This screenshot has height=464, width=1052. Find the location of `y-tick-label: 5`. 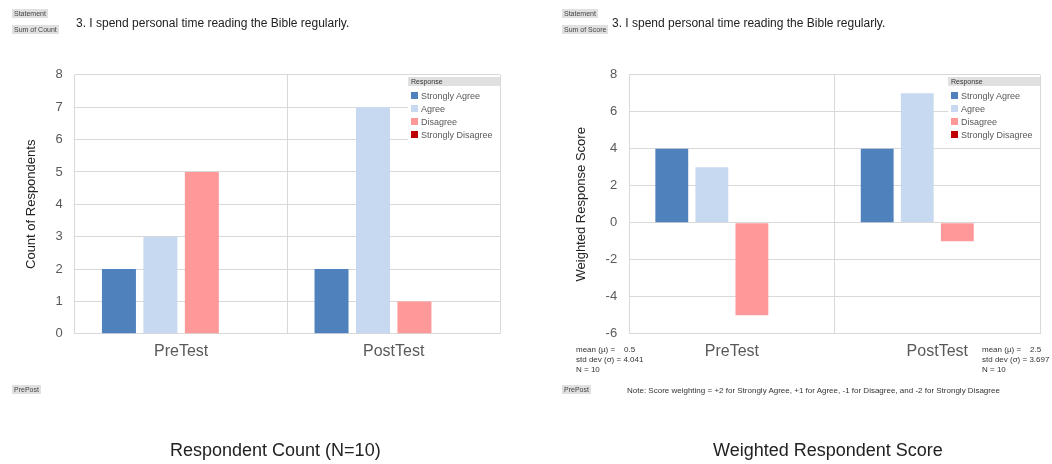

y-tick-label: 5 is located at coordinates (59, 171).